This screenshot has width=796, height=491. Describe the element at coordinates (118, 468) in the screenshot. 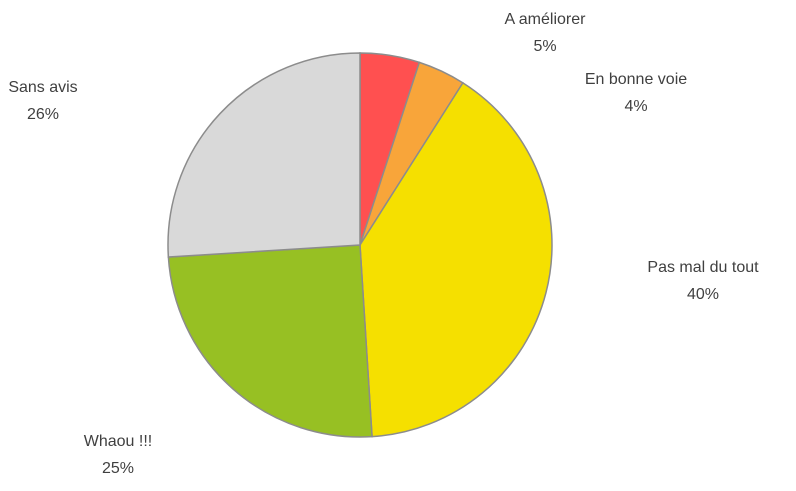

I see `slice-value-label: 25%` at that location.